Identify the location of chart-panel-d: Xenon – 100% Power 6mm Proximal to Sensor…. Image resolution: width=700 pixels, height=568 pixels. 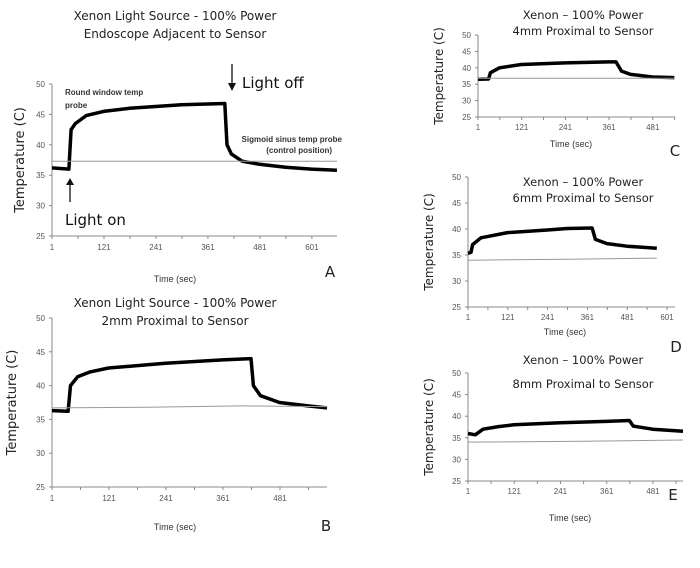
(552, 264).